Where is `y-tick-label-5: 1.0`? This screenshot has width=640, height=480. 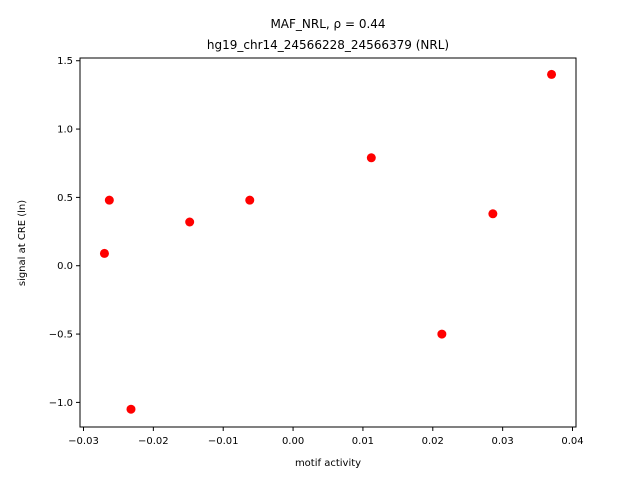
y-tick-label-5: 1.0 is located at coordinates (65, 130).